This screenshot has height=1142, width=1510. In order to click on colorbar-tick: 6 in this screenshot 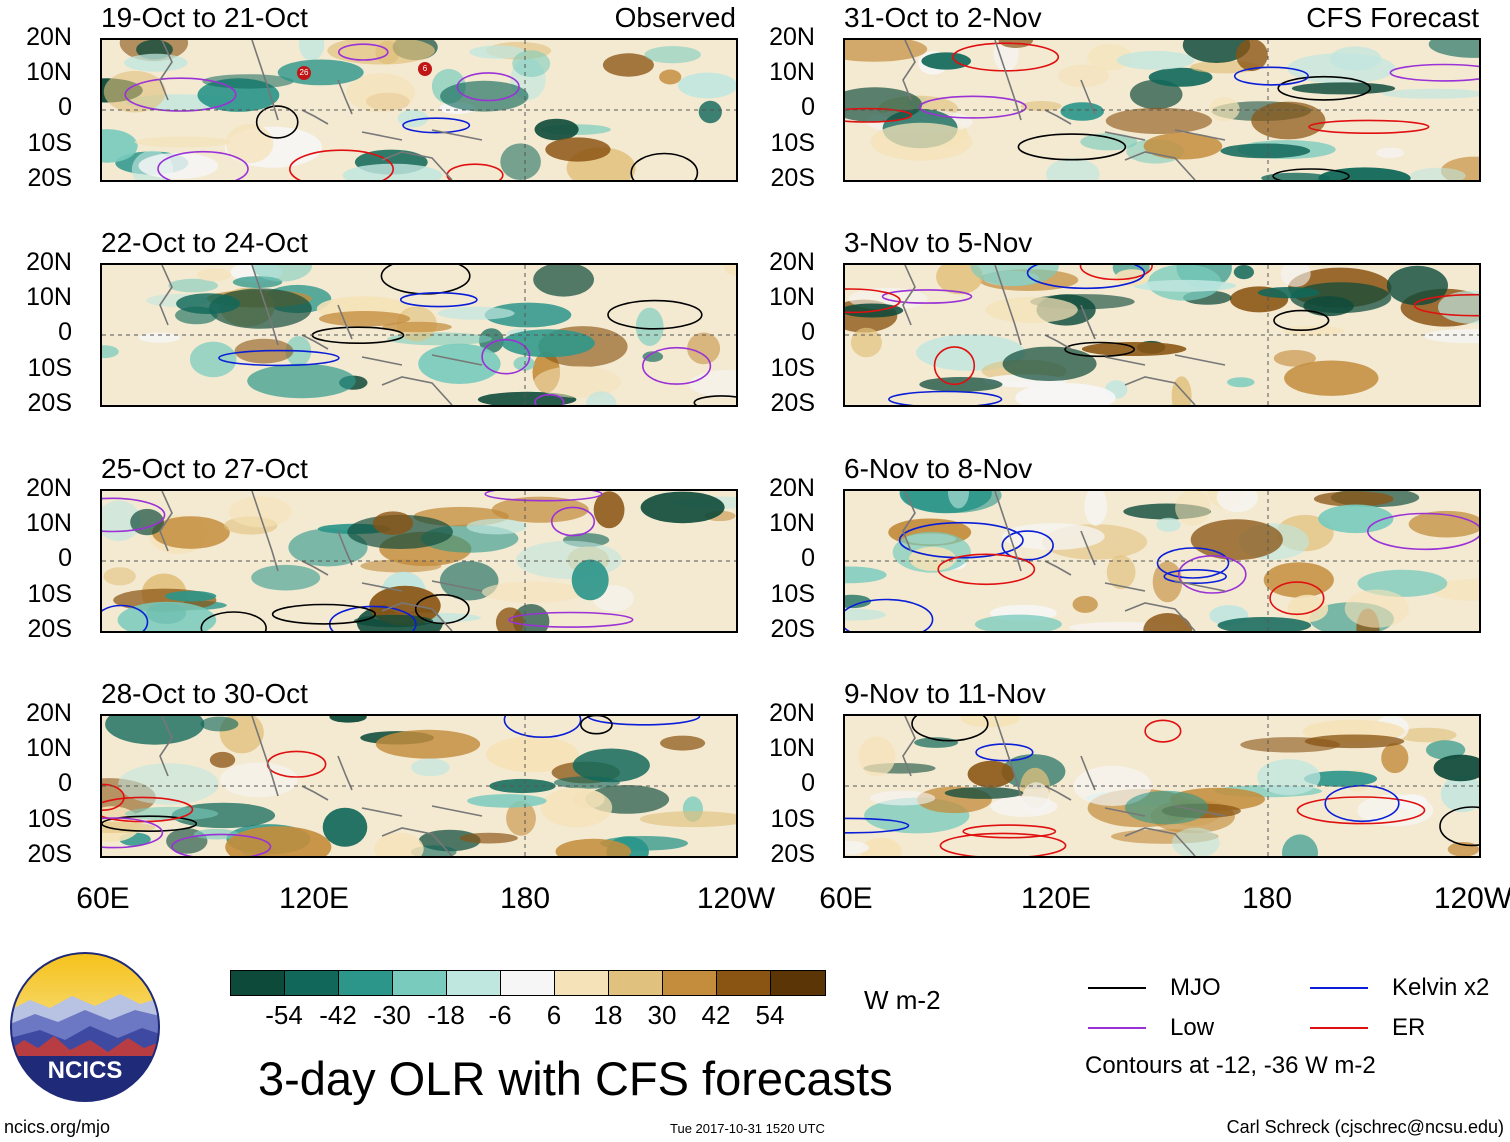, I will do `click(554, 1015)`.